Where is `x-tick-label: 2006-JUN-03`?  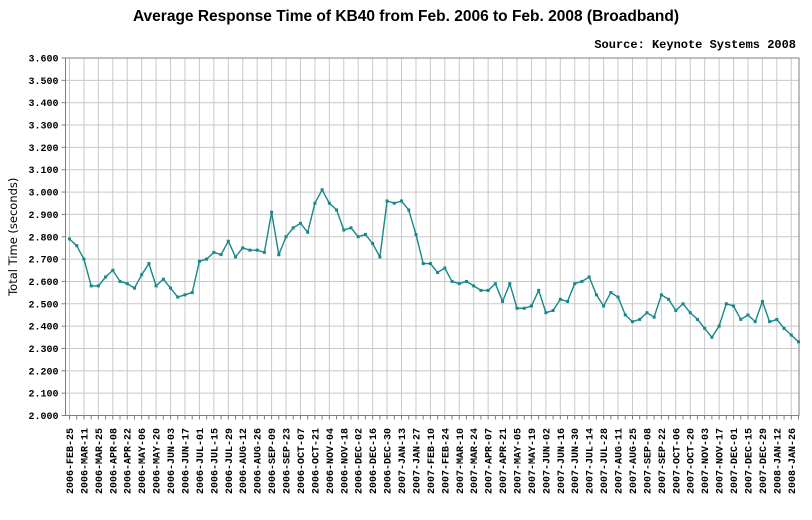
x-tick-label: 2006-JUN-03 is located at coordinates (172, 461).